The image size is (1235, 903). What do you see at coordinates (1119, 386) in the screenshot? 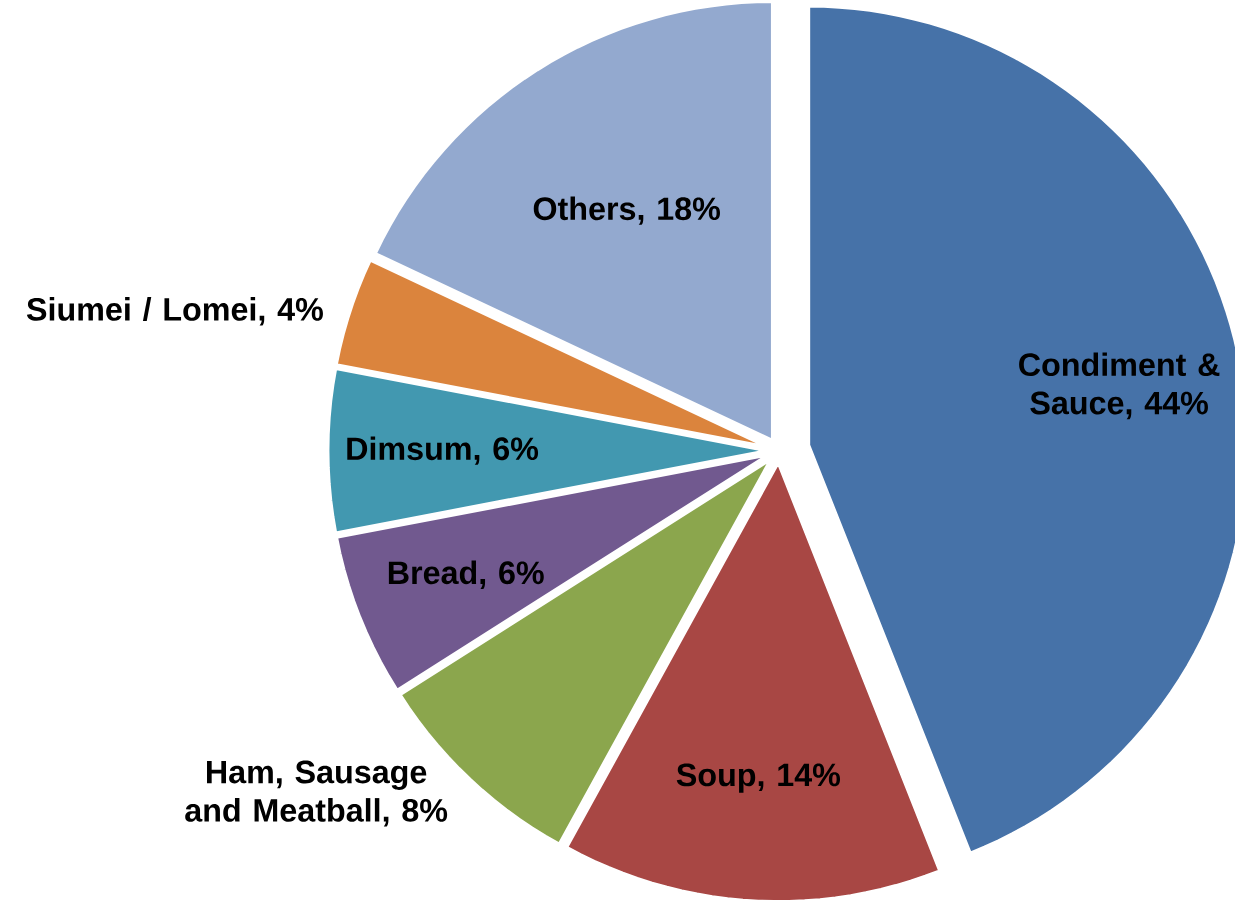
I see `slice-label: Condiment & Sauce, 44%` at bounding box center [1119, 386].